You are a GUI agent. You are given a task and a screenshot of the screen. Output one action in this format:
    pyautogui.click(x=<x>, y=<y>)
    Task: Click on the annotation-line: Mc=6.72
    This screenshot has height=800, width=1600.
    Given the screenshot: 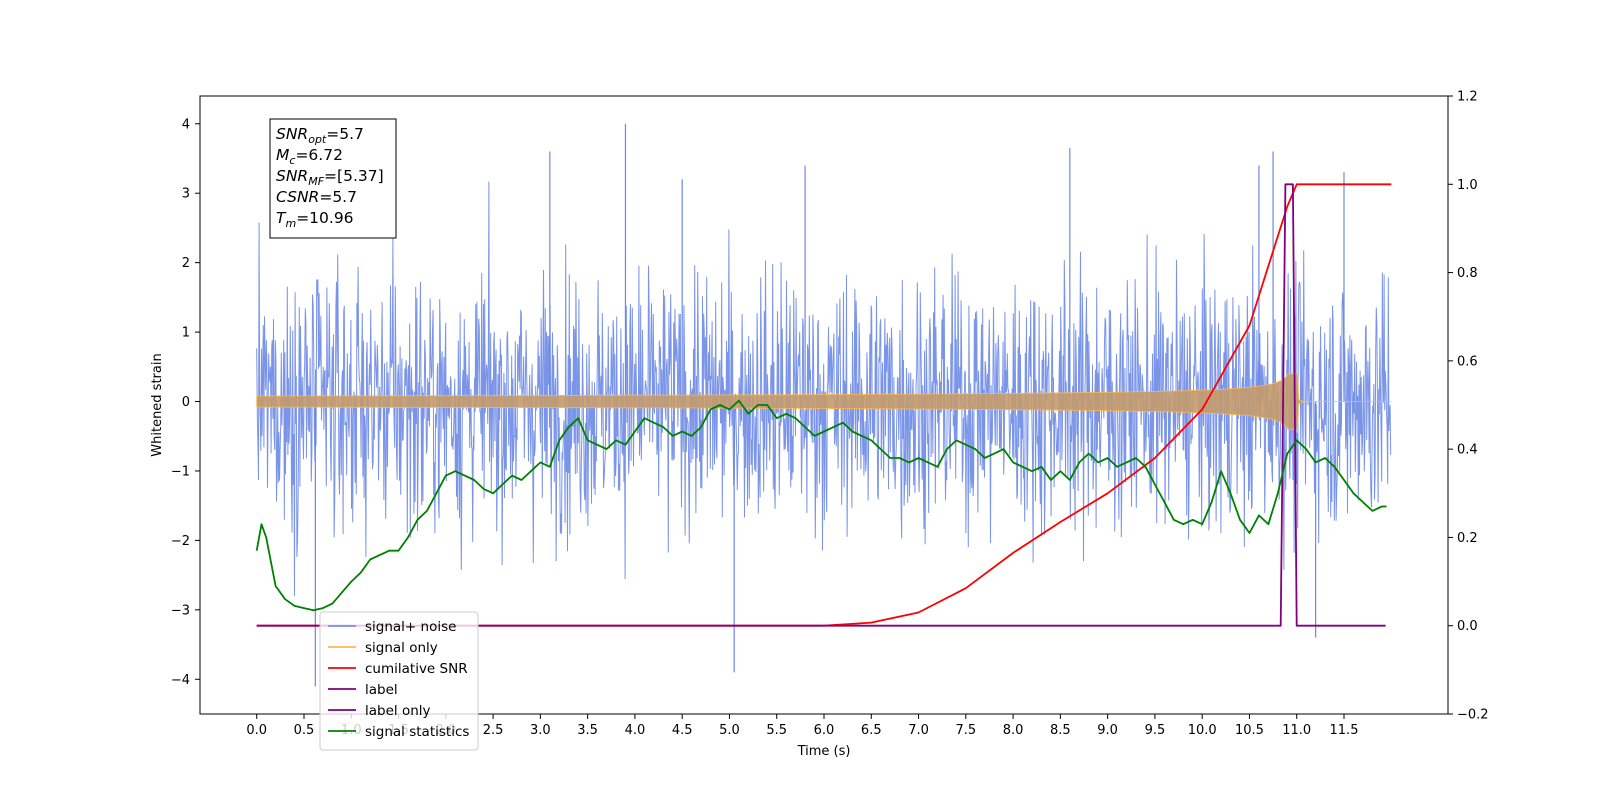 What is the action you would take?
    pyautogui.click(x=309, y=156)
    